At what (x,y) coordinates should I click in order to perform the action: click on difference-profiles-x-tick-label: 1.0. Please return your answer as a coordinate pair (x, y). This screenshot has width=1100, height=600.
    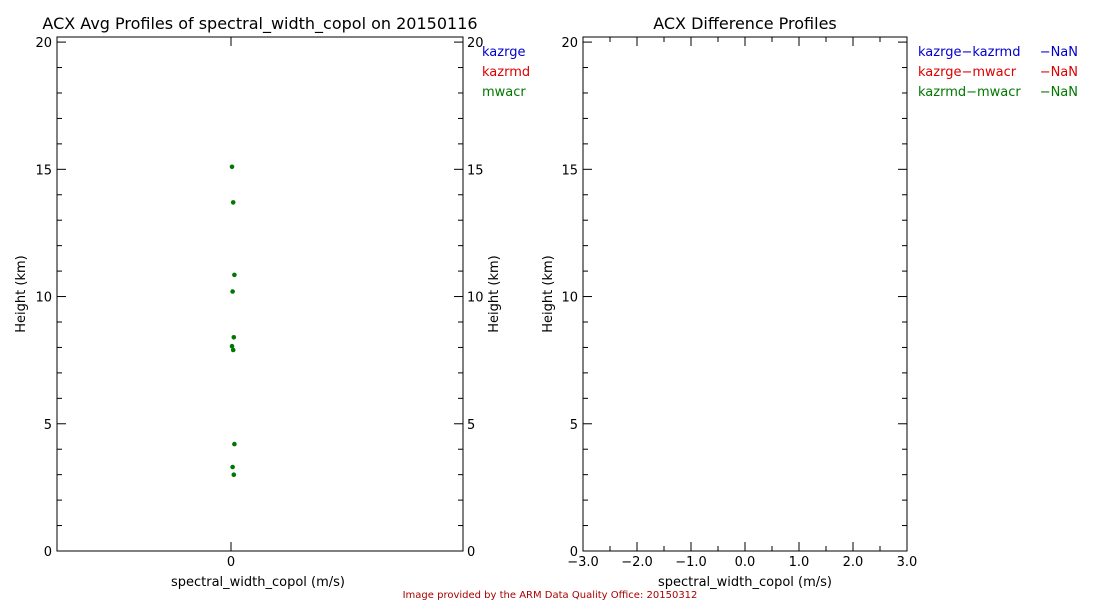
    Looking at the image, I should click on (799, 562).